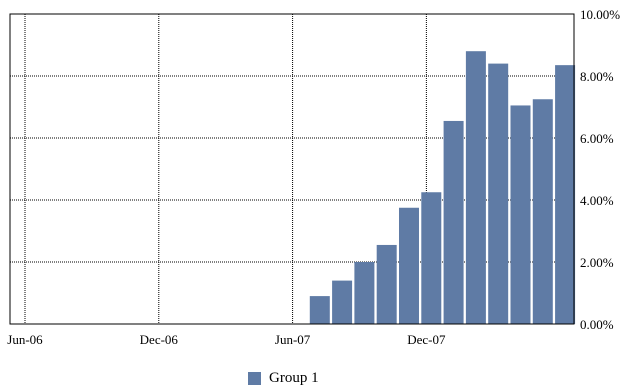 Image resolution: width=624 pixels, height=391 pixels. I want to click on x-tick-label: Jun-07, so click(293, 339).